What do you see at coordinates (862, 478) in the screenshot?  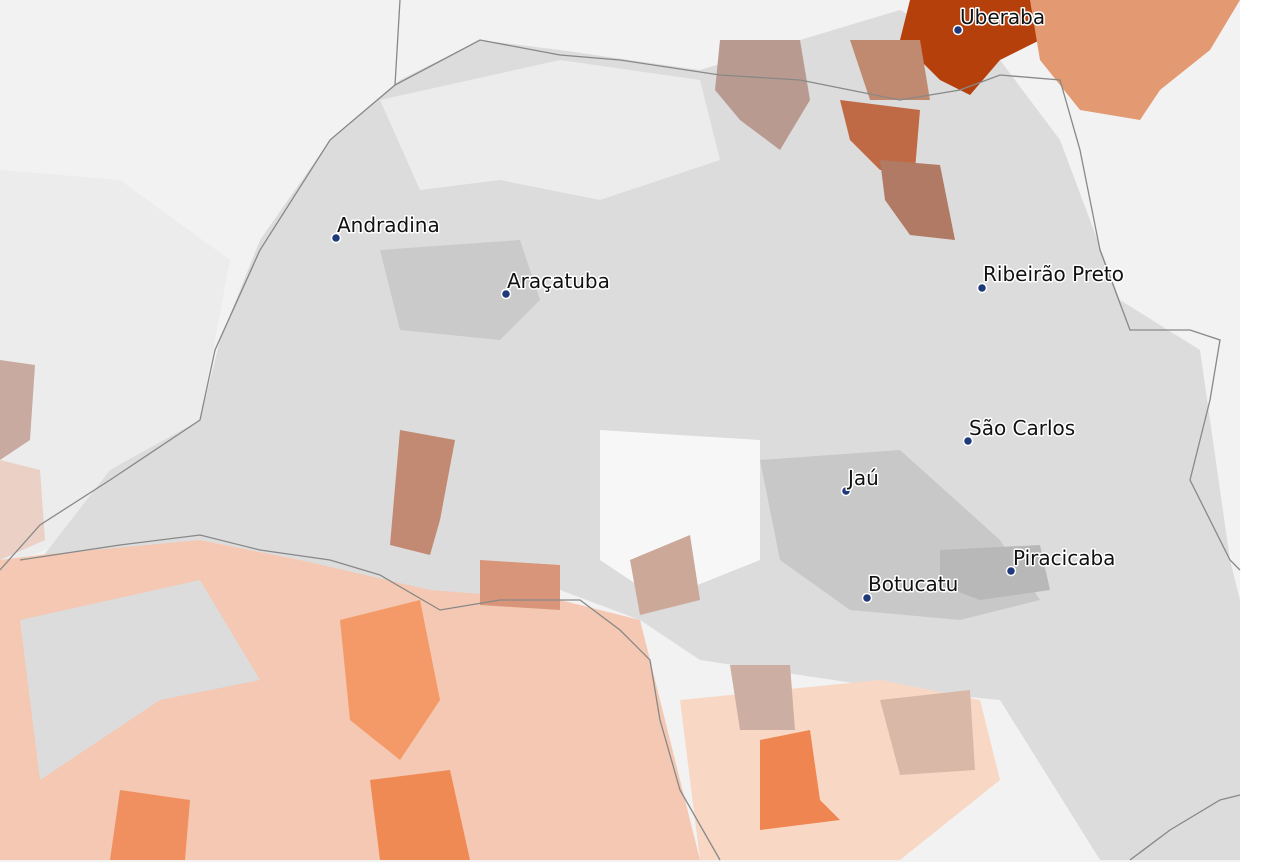 I see `city-label: Jaú` at bounding box center [862, 478].